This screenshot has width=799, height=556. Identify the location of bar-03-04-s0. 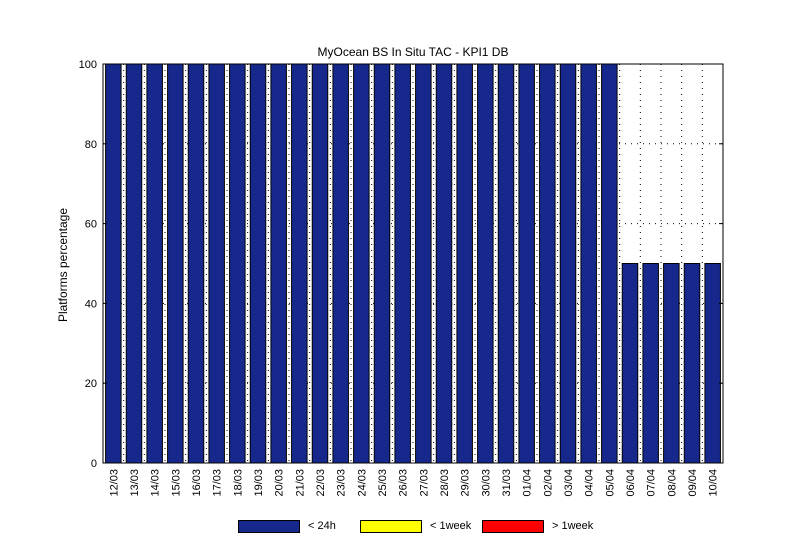
(568, 263).